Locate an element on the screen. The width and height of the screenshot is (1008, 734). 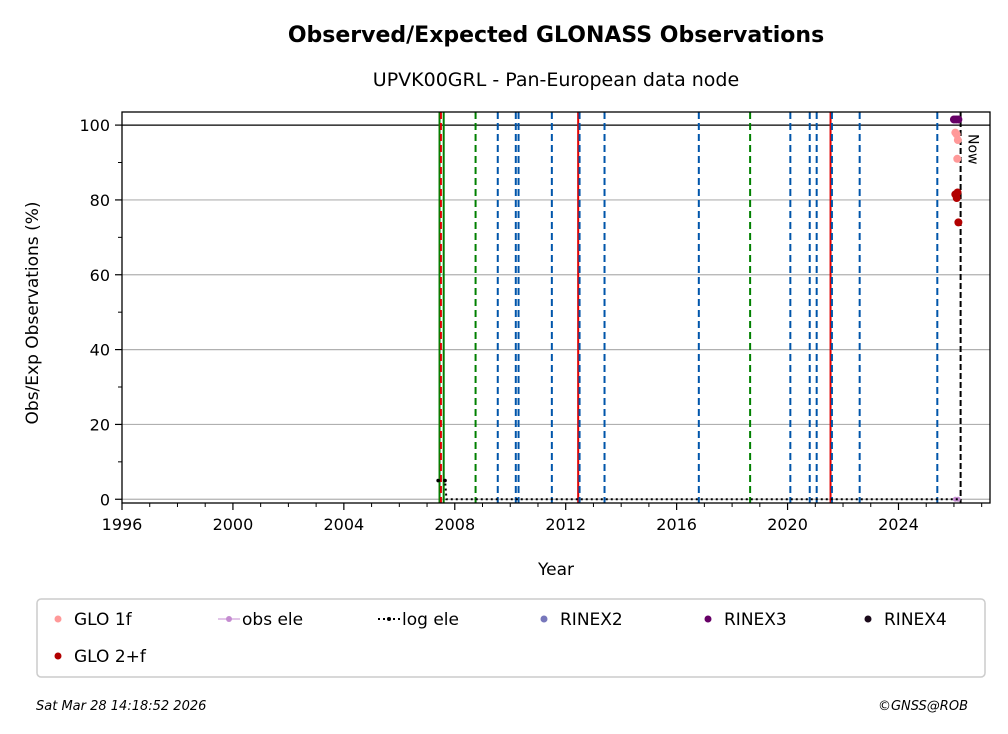
legend-label: RINEX4 is located at coordinates (915, 620).